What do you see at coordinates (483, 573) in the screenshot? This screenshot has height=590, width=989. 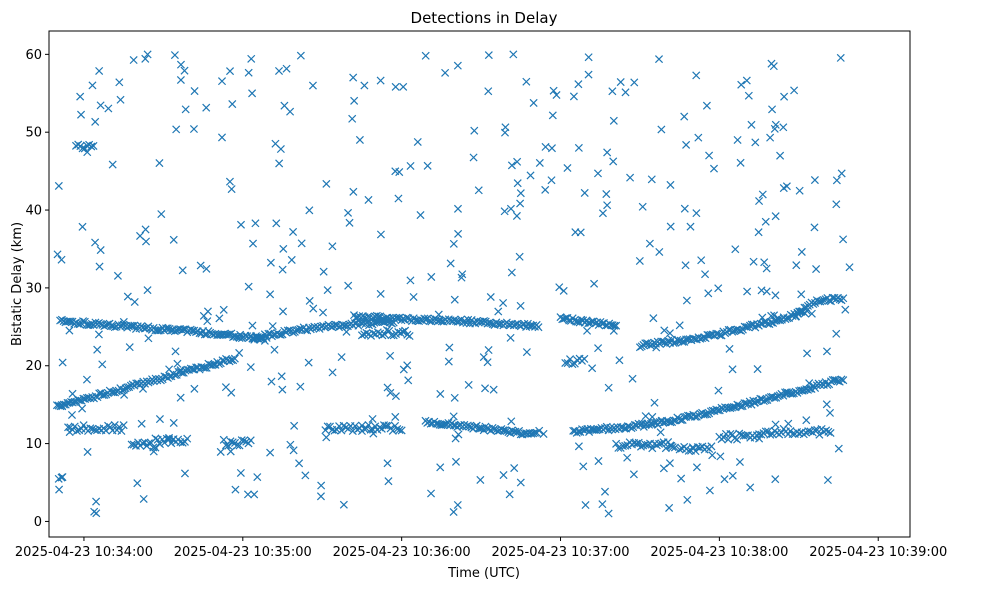 I see `x-axis-label: Time (UTC)` at bounding box center [483, 573].